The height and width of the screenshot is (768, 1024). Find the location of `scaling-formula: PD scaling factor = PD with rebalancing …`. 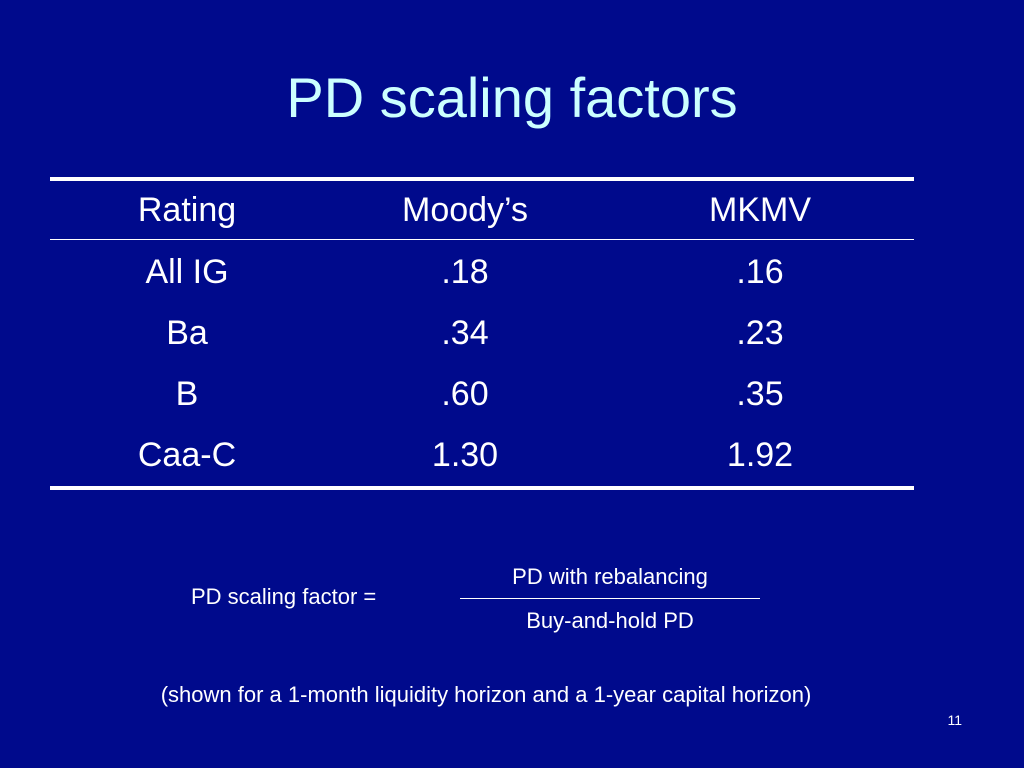

scaling-formula: PD scaling factor = PD with rebalancing … is located at coordinates (512, 600).